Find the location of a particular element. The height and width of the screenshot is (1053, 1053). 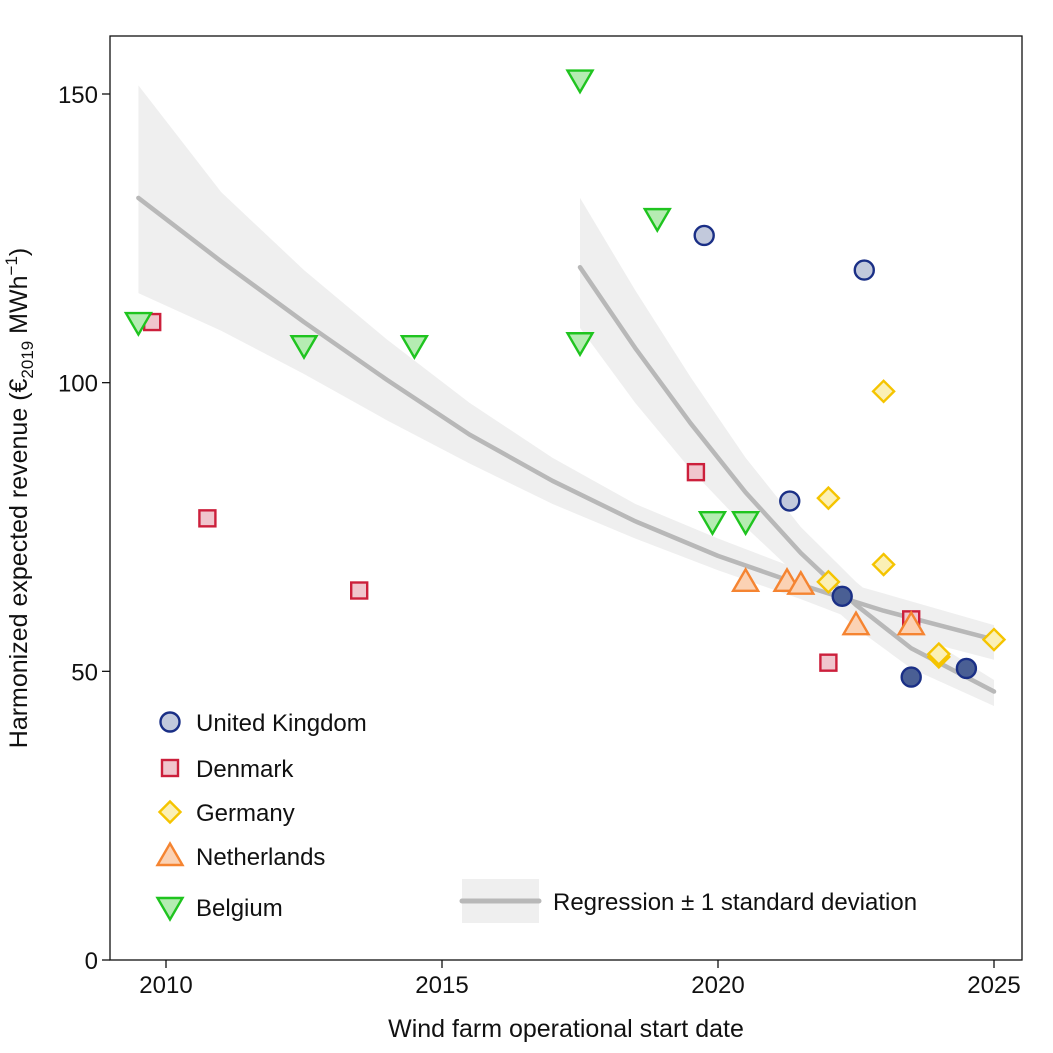

x-tick-label-2015: 2015 is located at coordinates (441, 985).